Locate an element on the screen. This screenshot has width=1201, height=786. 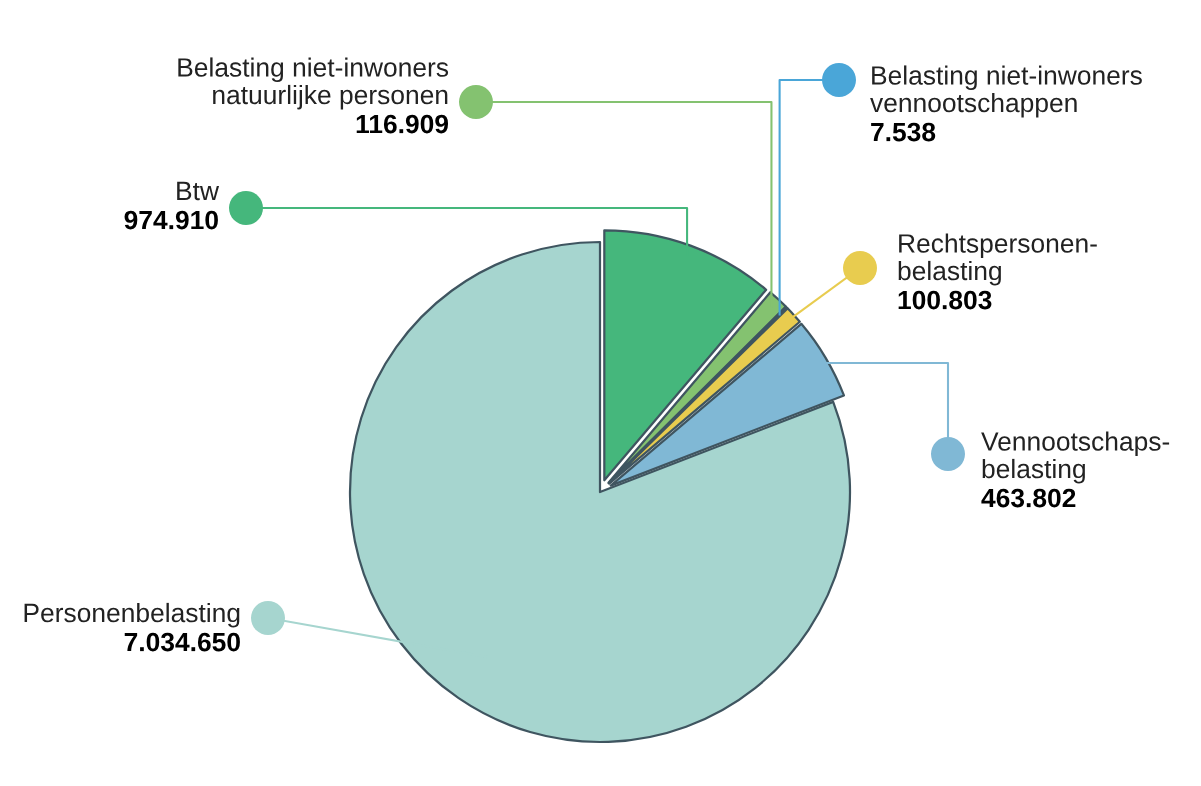
slice-label: Belasting niet-inwoners natuurlijke personen is located at coordinates (313, 83).